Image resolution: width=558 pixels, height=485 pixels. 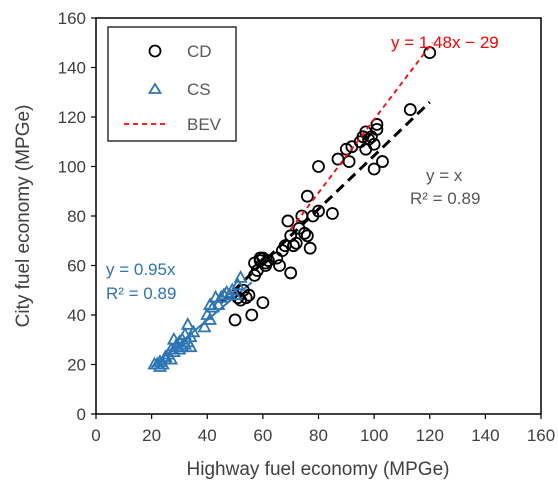 I want to click on y-tick-label: 80, so click(x=76, y=216).